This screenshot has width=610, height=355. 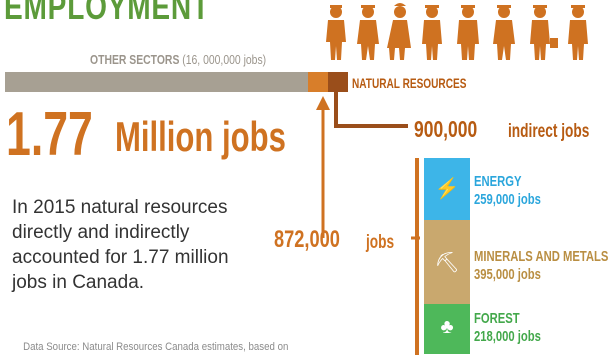 What do you see at coordinates (507, 274) in the screenshot?
I see `minerals-value: 395,000 jobs` at bounding box center [507, 274].